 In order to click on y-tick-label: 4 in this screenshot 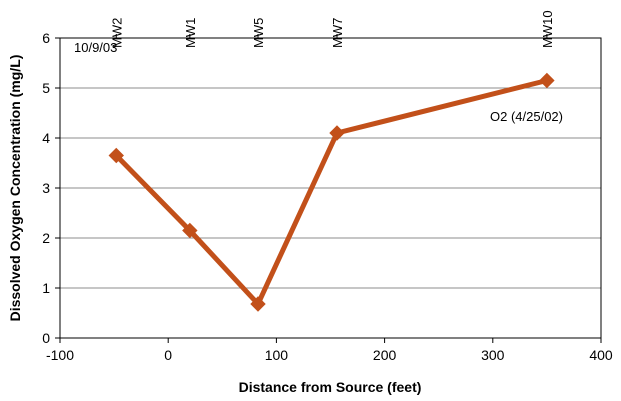, I will do `click(46, 138)`.